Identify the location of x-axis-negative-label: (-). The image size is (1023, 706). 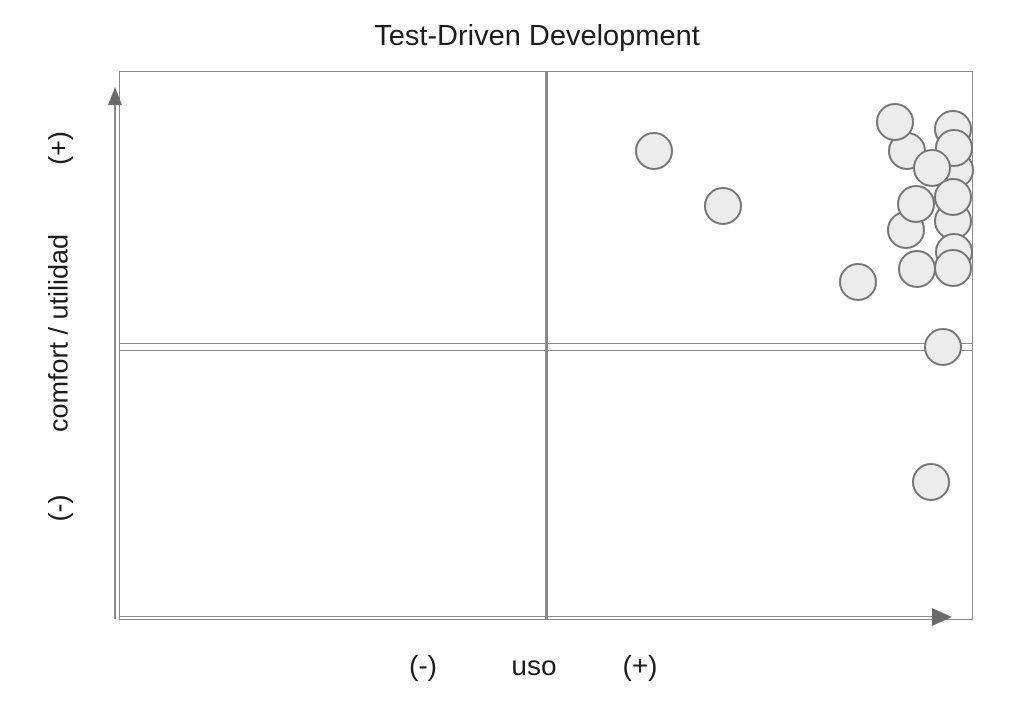
(423, 665).